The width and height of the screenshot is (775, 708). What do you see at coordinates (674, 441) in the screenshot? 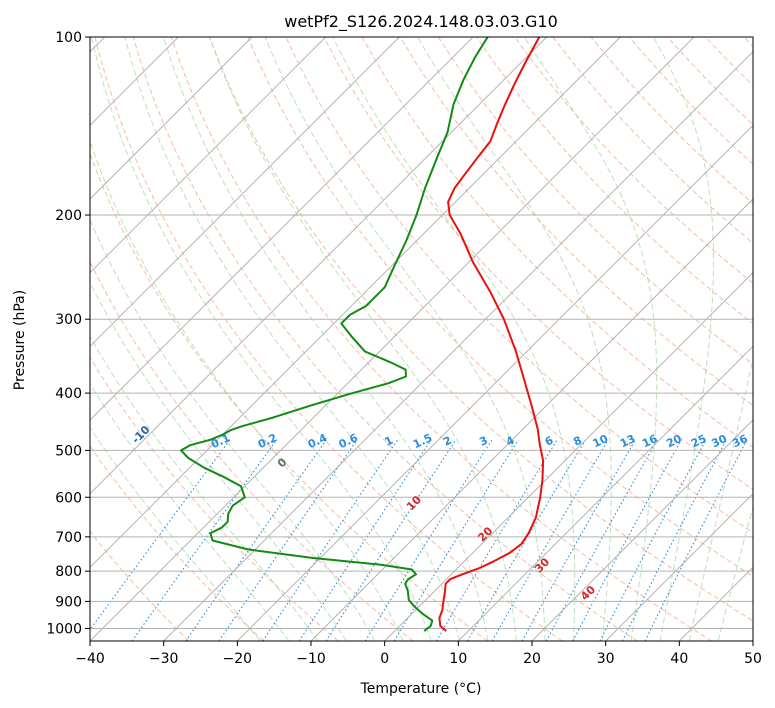
I see `mixing-ratio-label: 20` at bounding box center [674, 441].